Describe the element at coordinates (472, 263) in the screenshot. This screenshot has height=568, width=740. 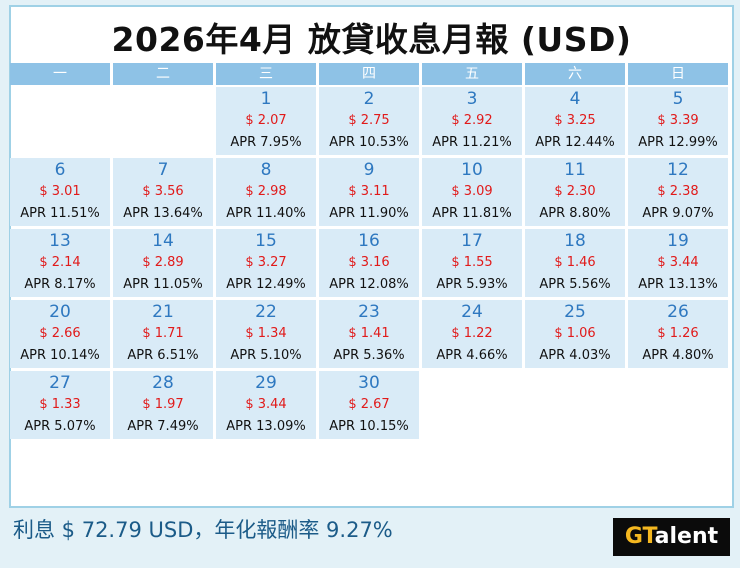
I see `day-cell: 17 $ 1.55 APR 5.93%` at that location.